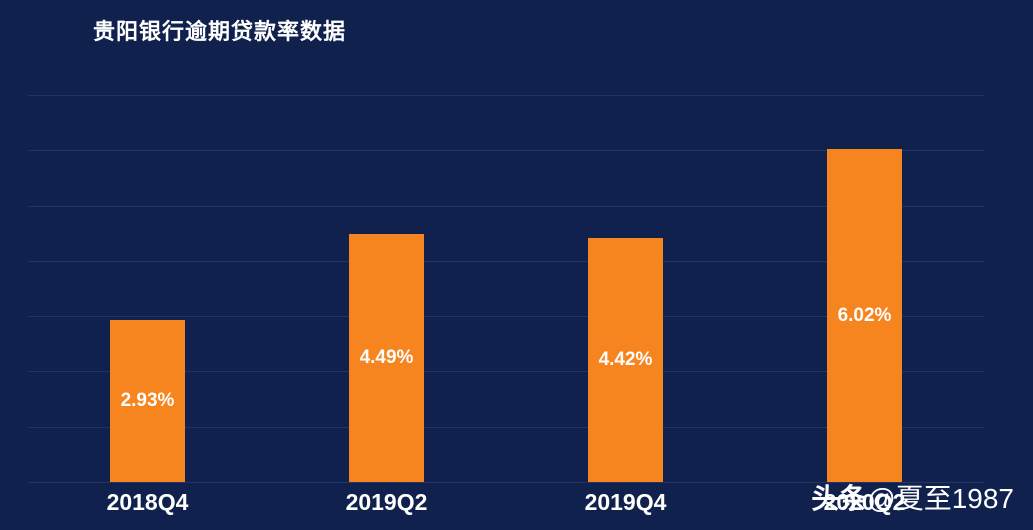  Describe the element at coordinates (940, 498) in the screenshot. I see `watermark-handle: @夏至1987` at that location.